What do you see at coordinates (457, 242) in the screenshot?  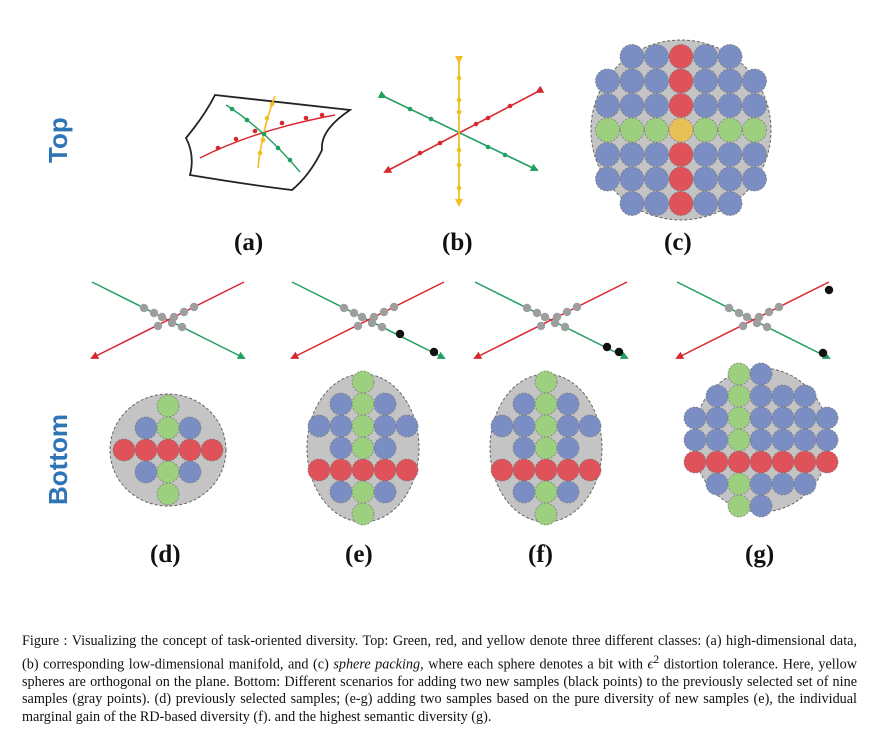 I see `panel-label-b: (b)` at bounding box center [457, 242].